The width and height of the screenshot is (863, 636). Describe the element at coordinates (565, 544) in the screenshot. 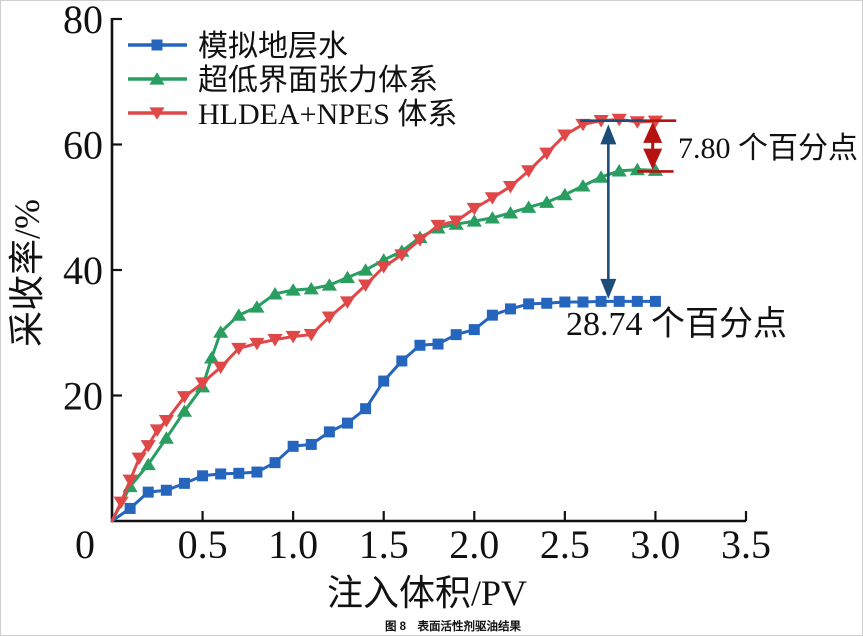

I see `x-tick-label: 2.5` at that location.